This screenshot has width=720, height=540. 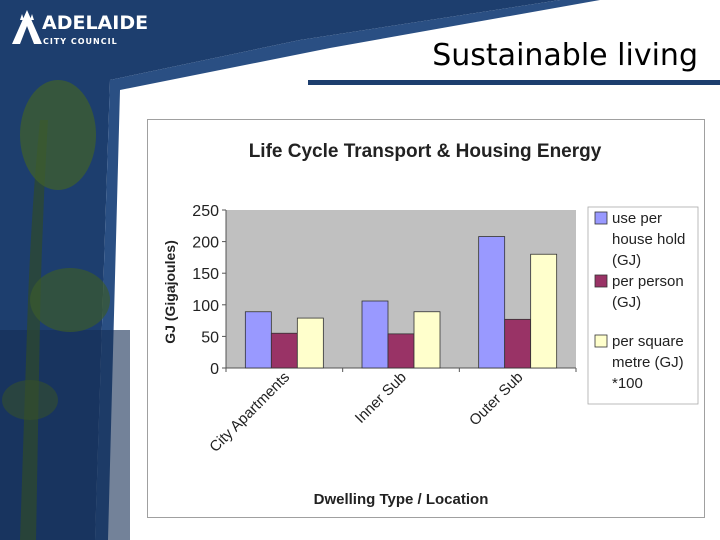 What do you see at coordinates (496, 399) in the screenshot?
I see `x-tick-label: Outer Sub` at bounding box center [496, 399].